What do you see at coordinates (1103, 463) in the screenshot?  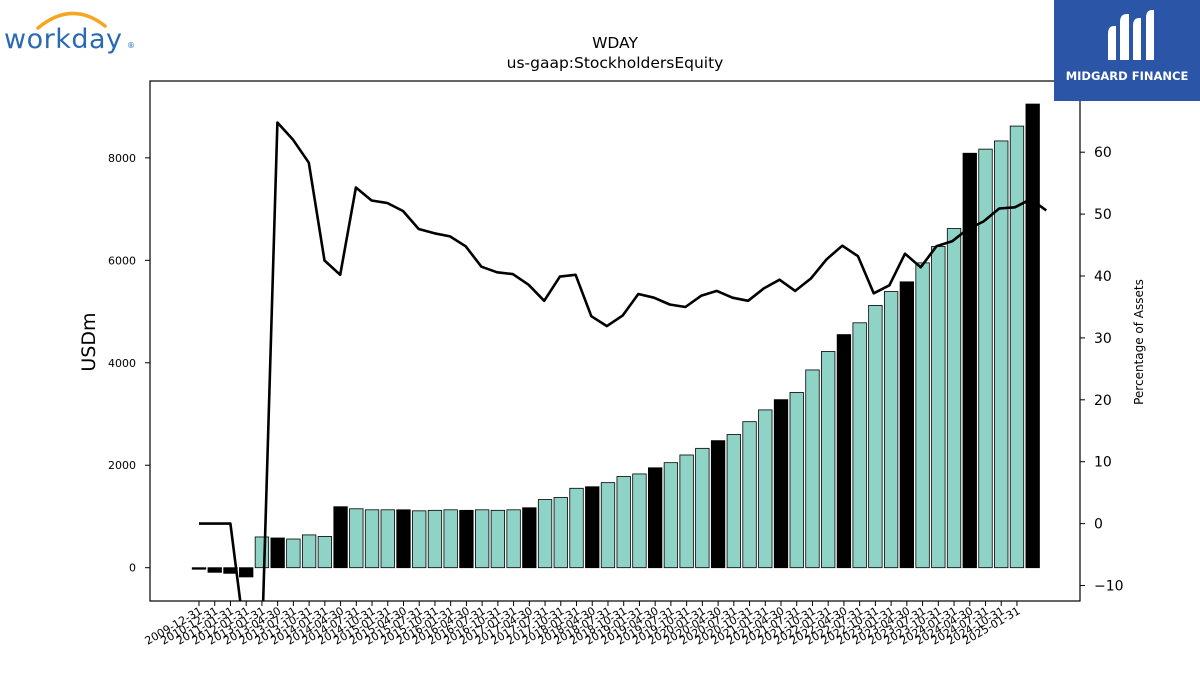 I see `y2-tick-label: 10` at bounding box center [1103, 463].